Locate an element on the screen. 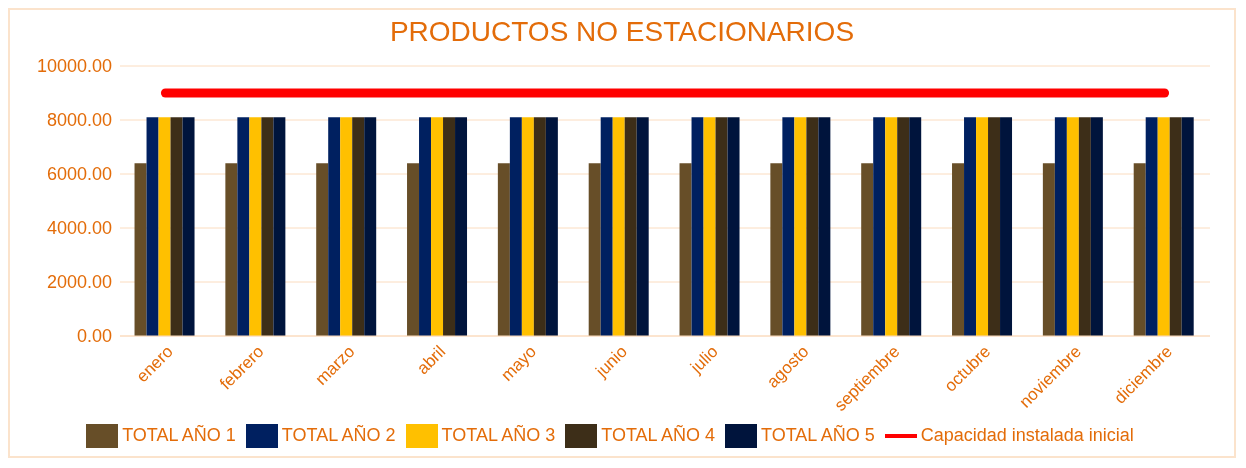 This screenshot has height=468, width=1246. y-tick-label: 0.00 is located at coordinates (94, 336).